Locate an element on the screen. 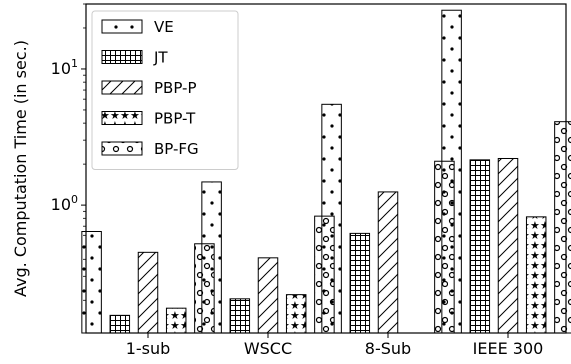 The width and height of the screenshot is (571, 364). legend-swatch-ve is located at coordinates (122, 26).